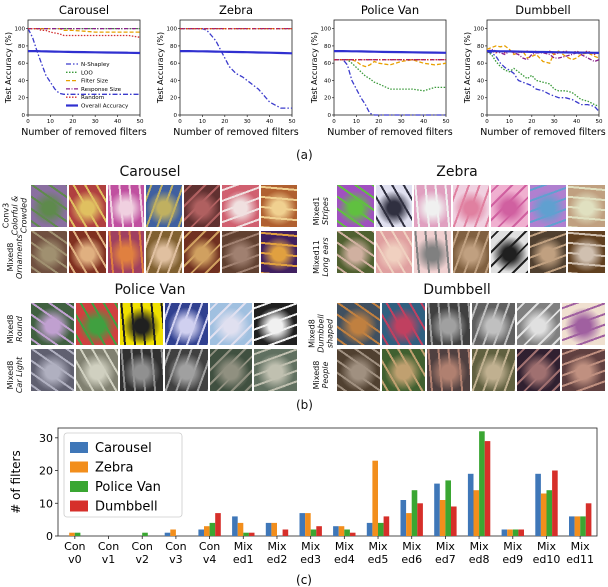 The height and width of the screenshot is (587, 608). Describe the element at coordinates (176, 559) in the screenshot. I see `x-tick-label-line: v3` at that location.